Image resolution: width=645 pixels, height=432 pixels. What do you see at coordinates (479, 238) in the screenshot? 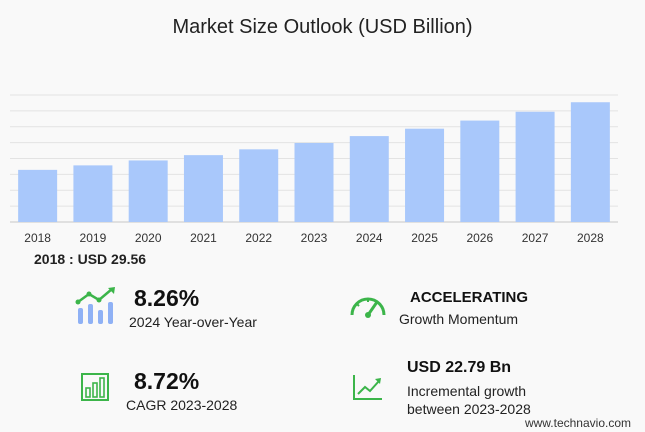
I see `x-tick-label: 2026` at bounding box center [479, 238].